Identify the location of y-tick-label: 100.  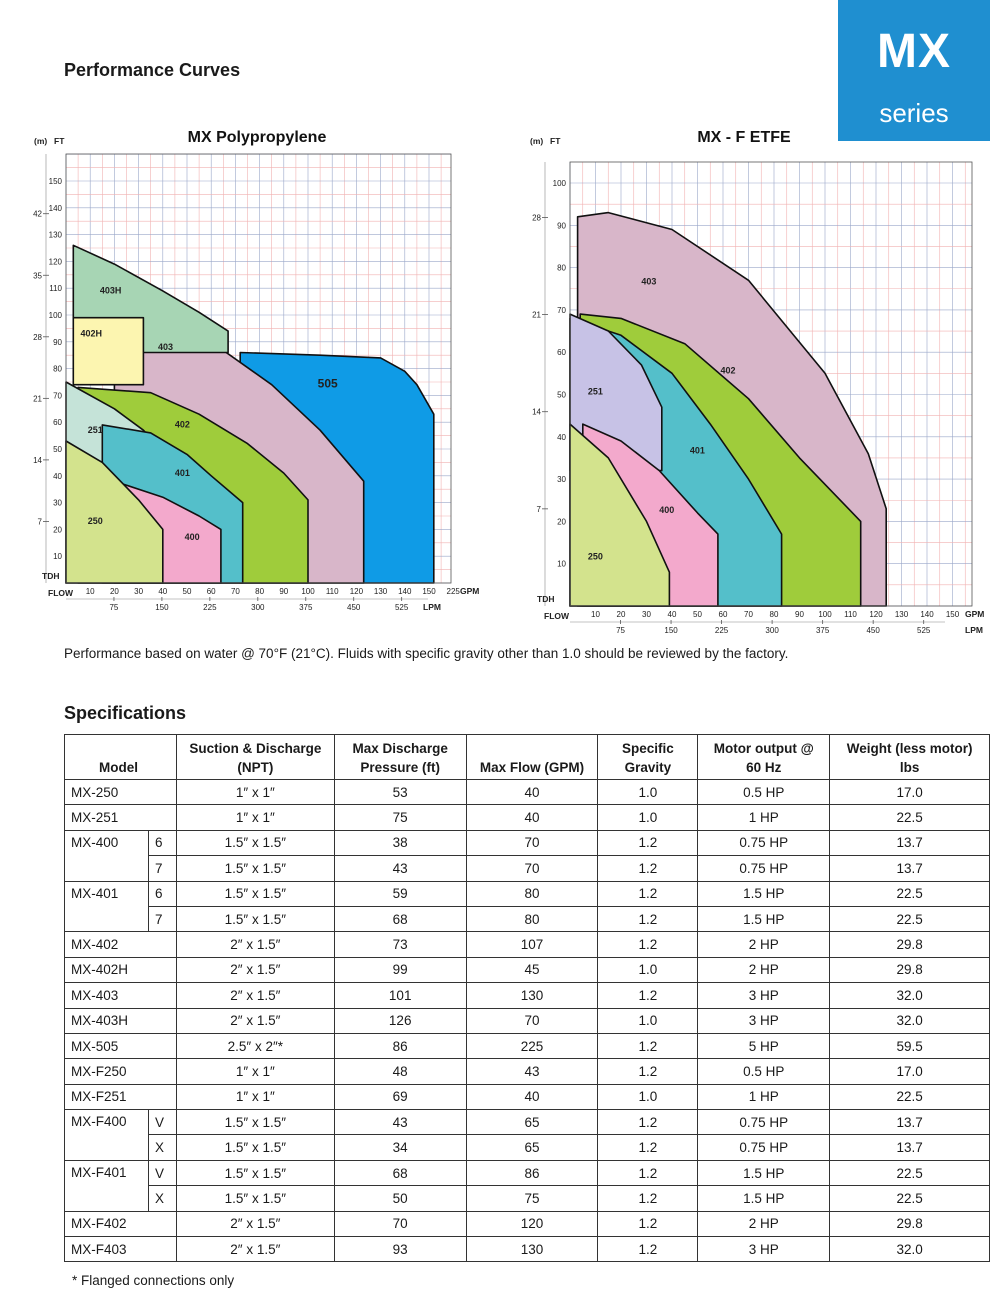
(56, 315).